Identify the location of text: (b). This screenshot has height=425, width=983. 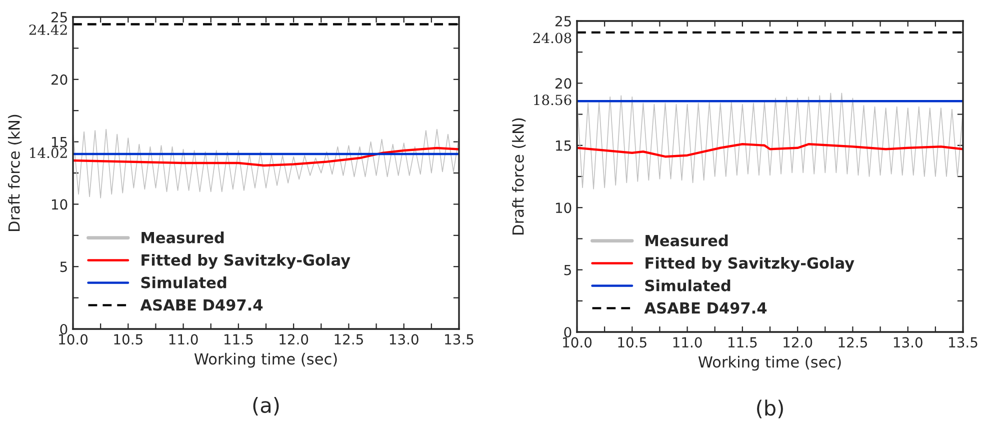
(770, 409).